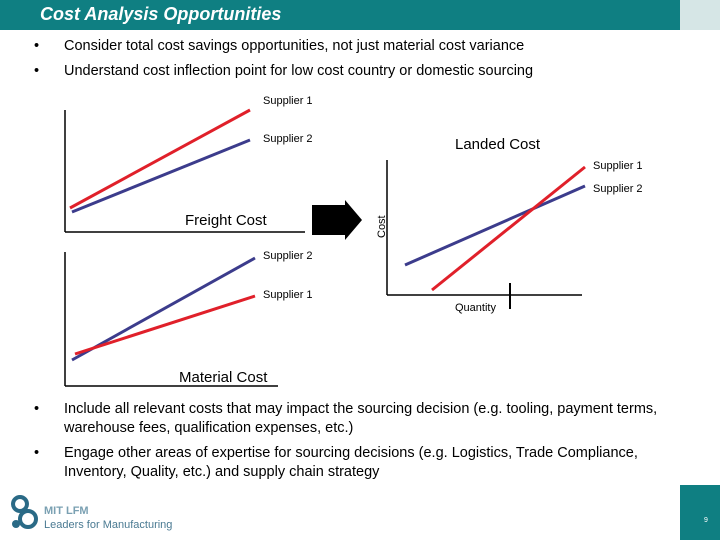 This screenshot has width=720, height=540. I want to click on material-supplier2-line, so click(163, 309).